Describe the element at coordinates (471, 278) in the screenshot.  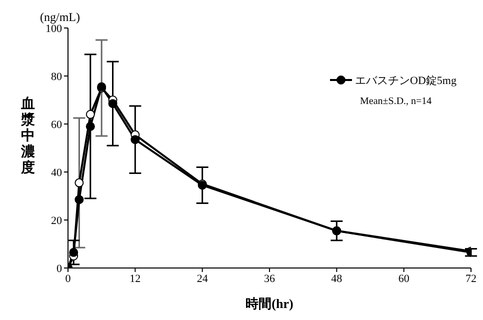
I see `x-tick-label: 72` at that location.